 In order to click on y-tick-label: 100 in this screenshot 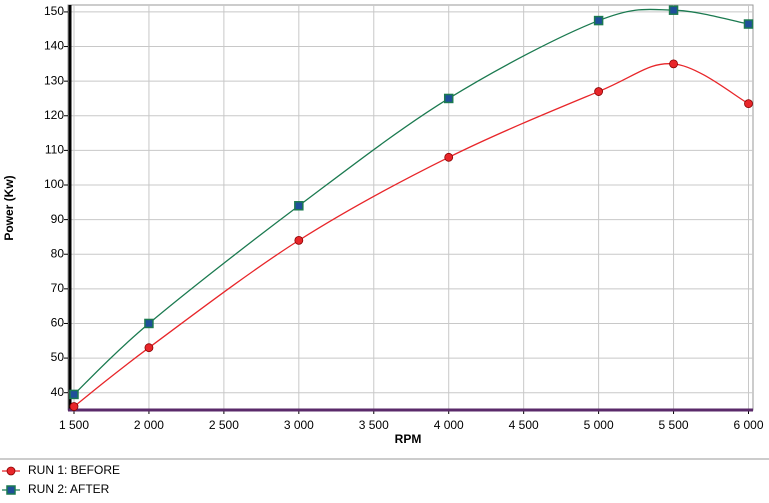, I will do `click(54, 184)`.